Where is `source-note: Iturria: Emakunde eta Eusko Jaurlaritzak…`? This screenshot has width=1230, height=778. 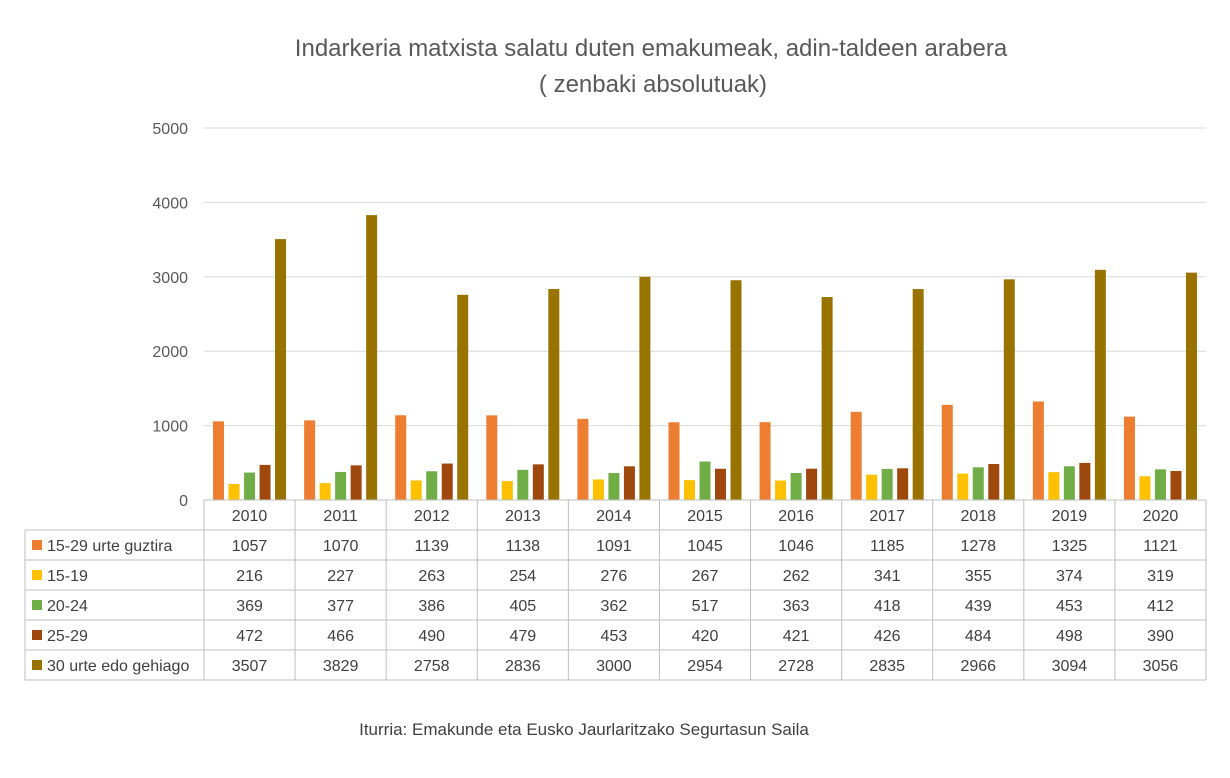 source-note: Iturria: Emakunde eta Eusko Jaurlaritzak… is located at coordinates (584, 729).